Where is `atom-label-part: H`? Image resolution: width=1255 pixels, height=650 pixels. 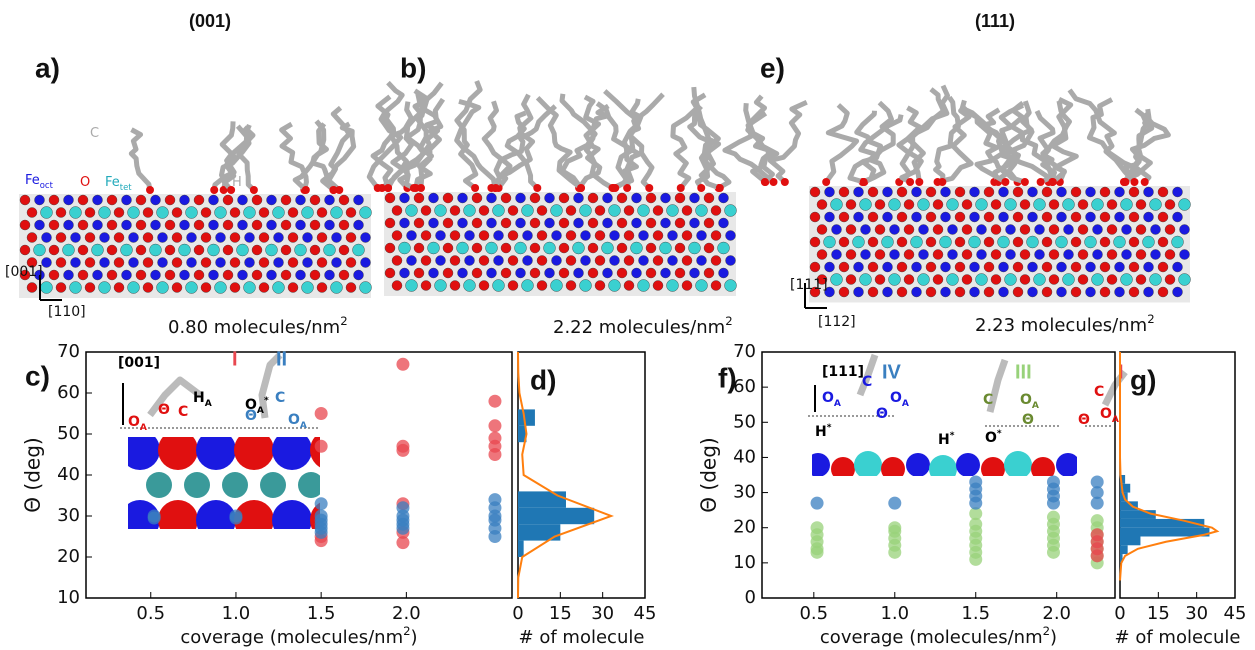 atom-label-part: H is located at coordinates (237, 182).